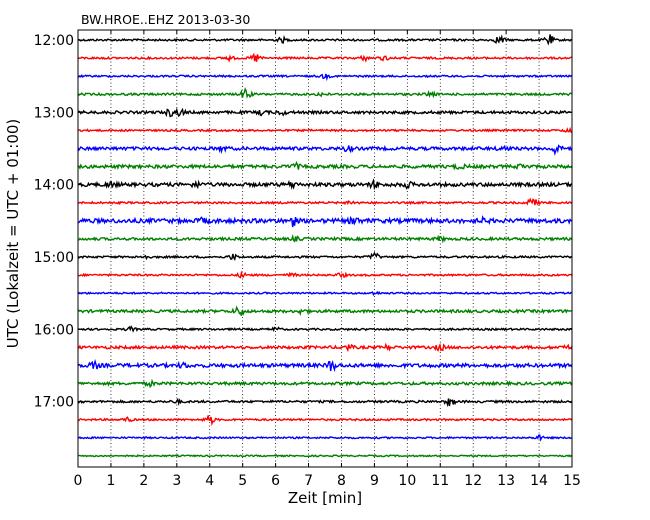 This screenshot has height=520, width=650. I want to click on y-tick-label: 17:00, so click(54, 403).